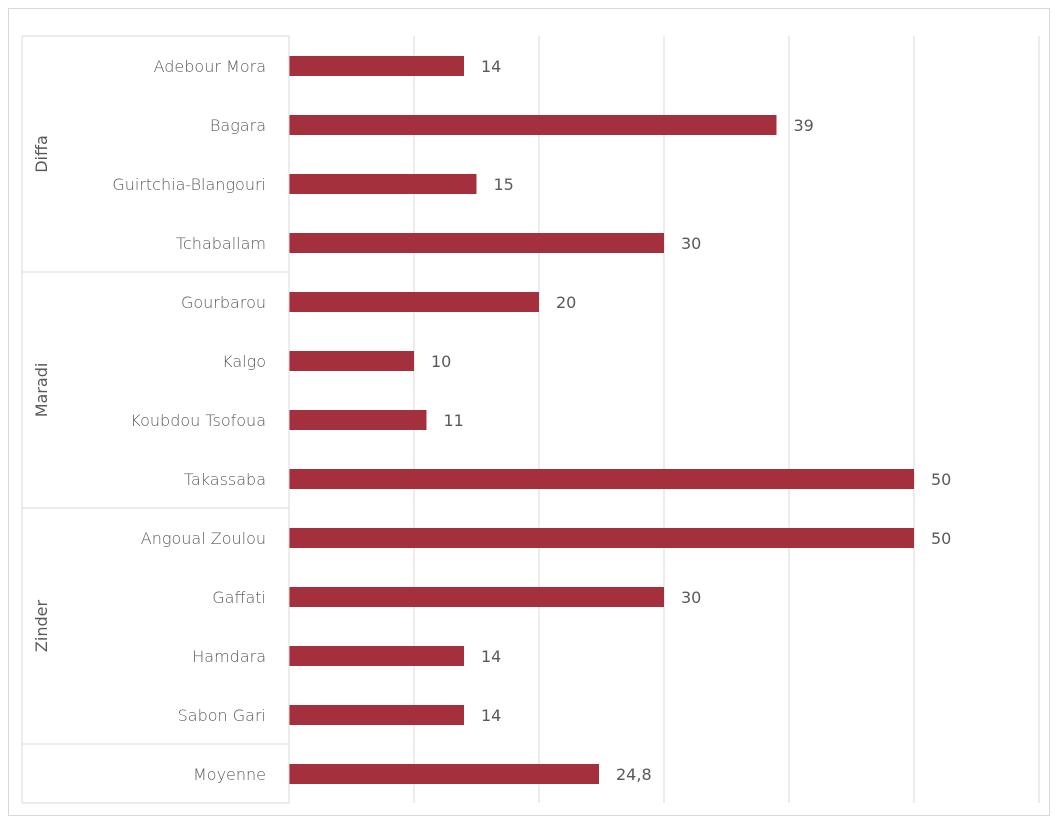 The image size is (1059, 827). Describe the element at coordinates (223, 302) in the screenshot. I see `category-label: Gourbarou` at that location.